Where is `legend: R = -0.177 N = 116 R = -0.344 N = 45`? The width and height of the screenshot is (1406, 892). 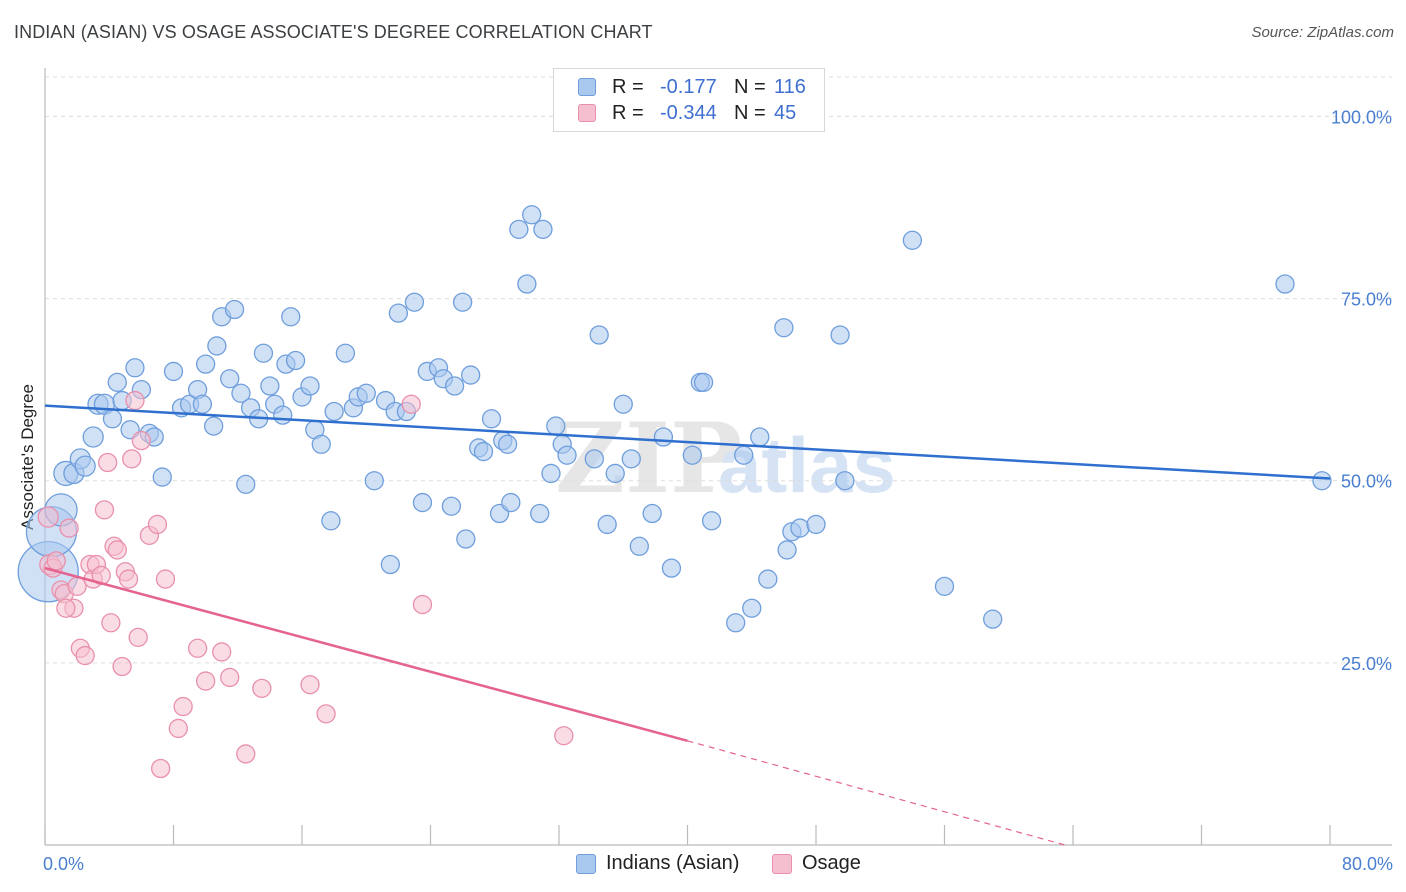
legend: R = -0.177 N = 116 R = -0.344 N = 45 is located at coordinates (689, 100).